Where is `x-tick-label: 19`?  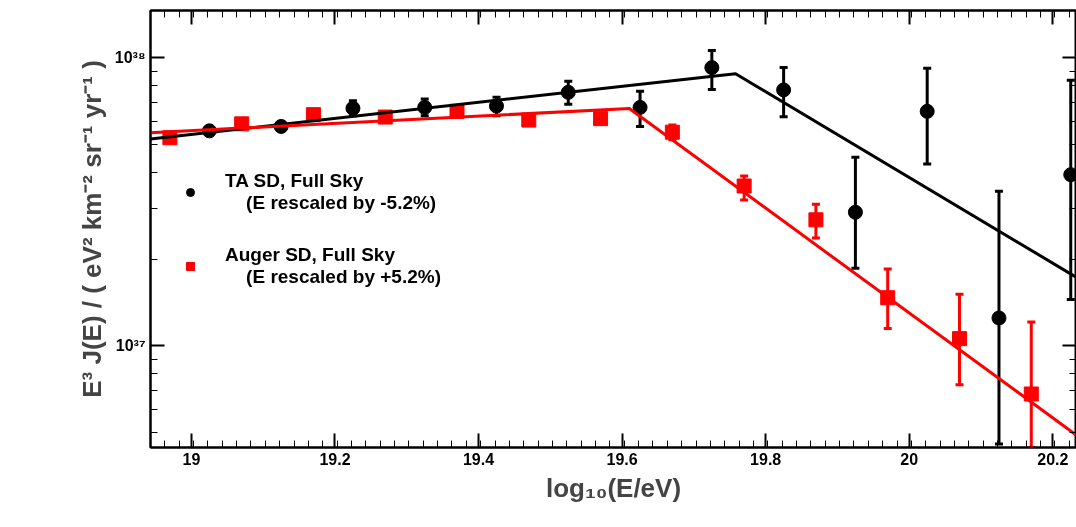 x-tick-label: 19 is located at coordinates (191, 459).